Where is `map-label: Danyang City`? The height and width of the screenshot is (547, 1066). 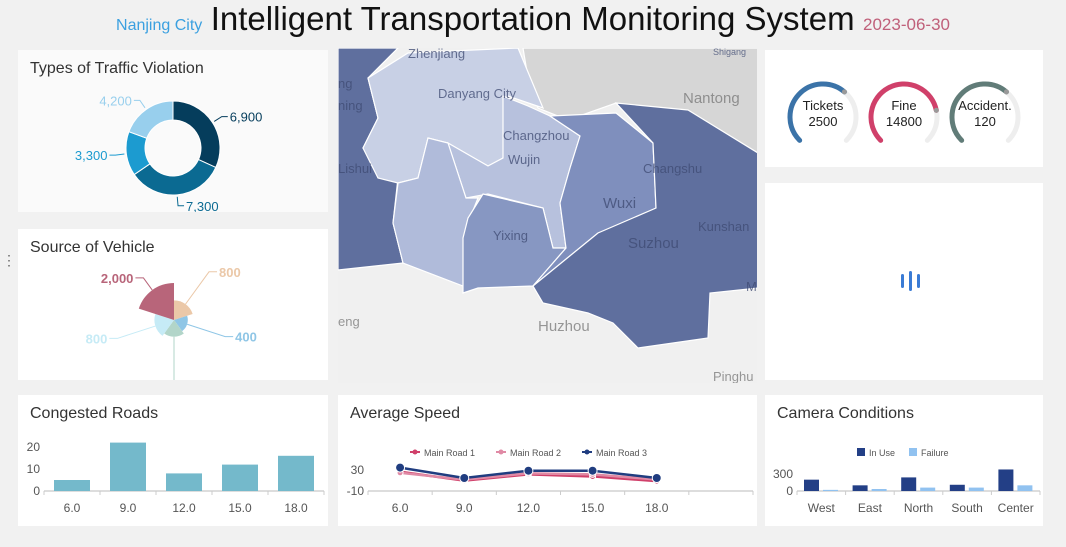 map-label: Danyang City is located at coordinates (477, 93).